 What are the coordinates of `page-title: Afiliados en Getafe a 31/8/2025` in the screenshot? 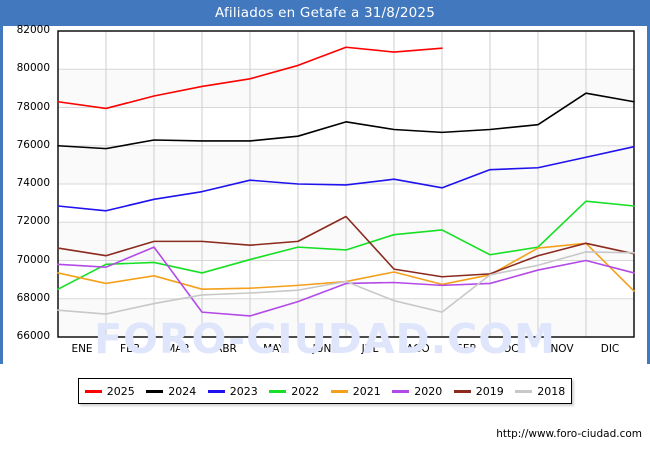 It's located at (324, 13).